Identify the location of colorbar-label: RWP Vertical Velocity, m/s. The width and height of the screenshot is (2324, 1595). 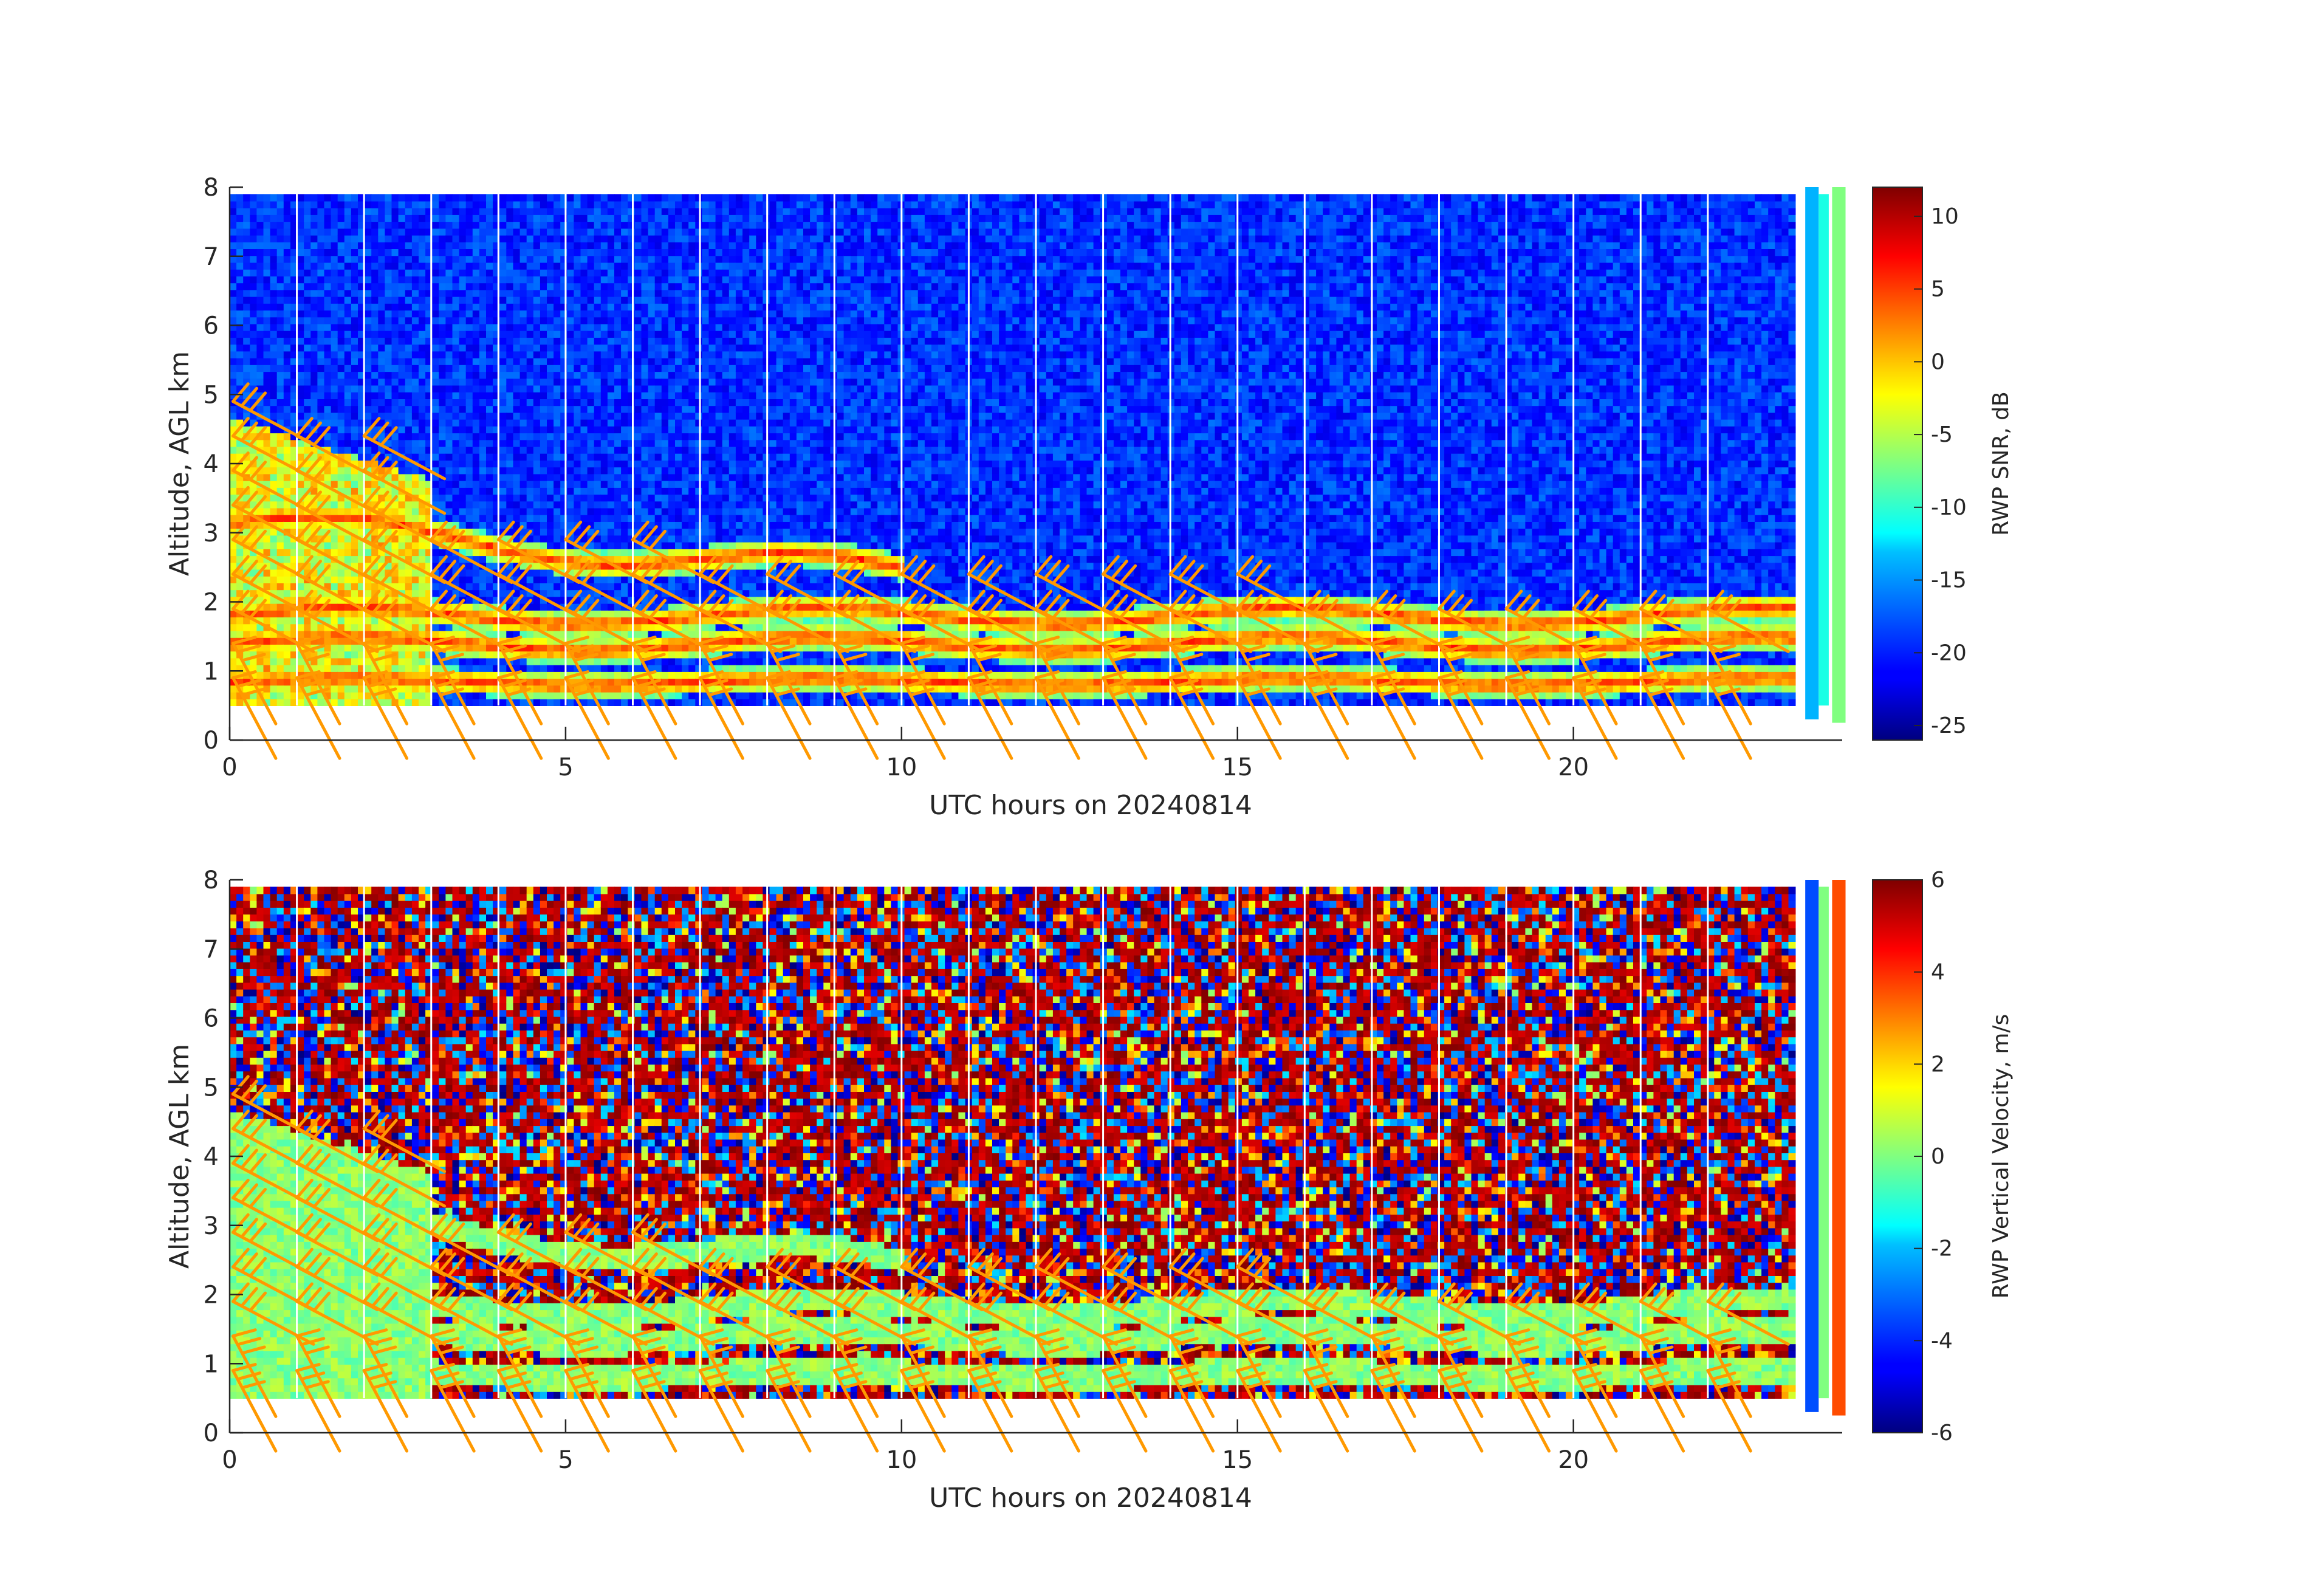
(2002, 1156).